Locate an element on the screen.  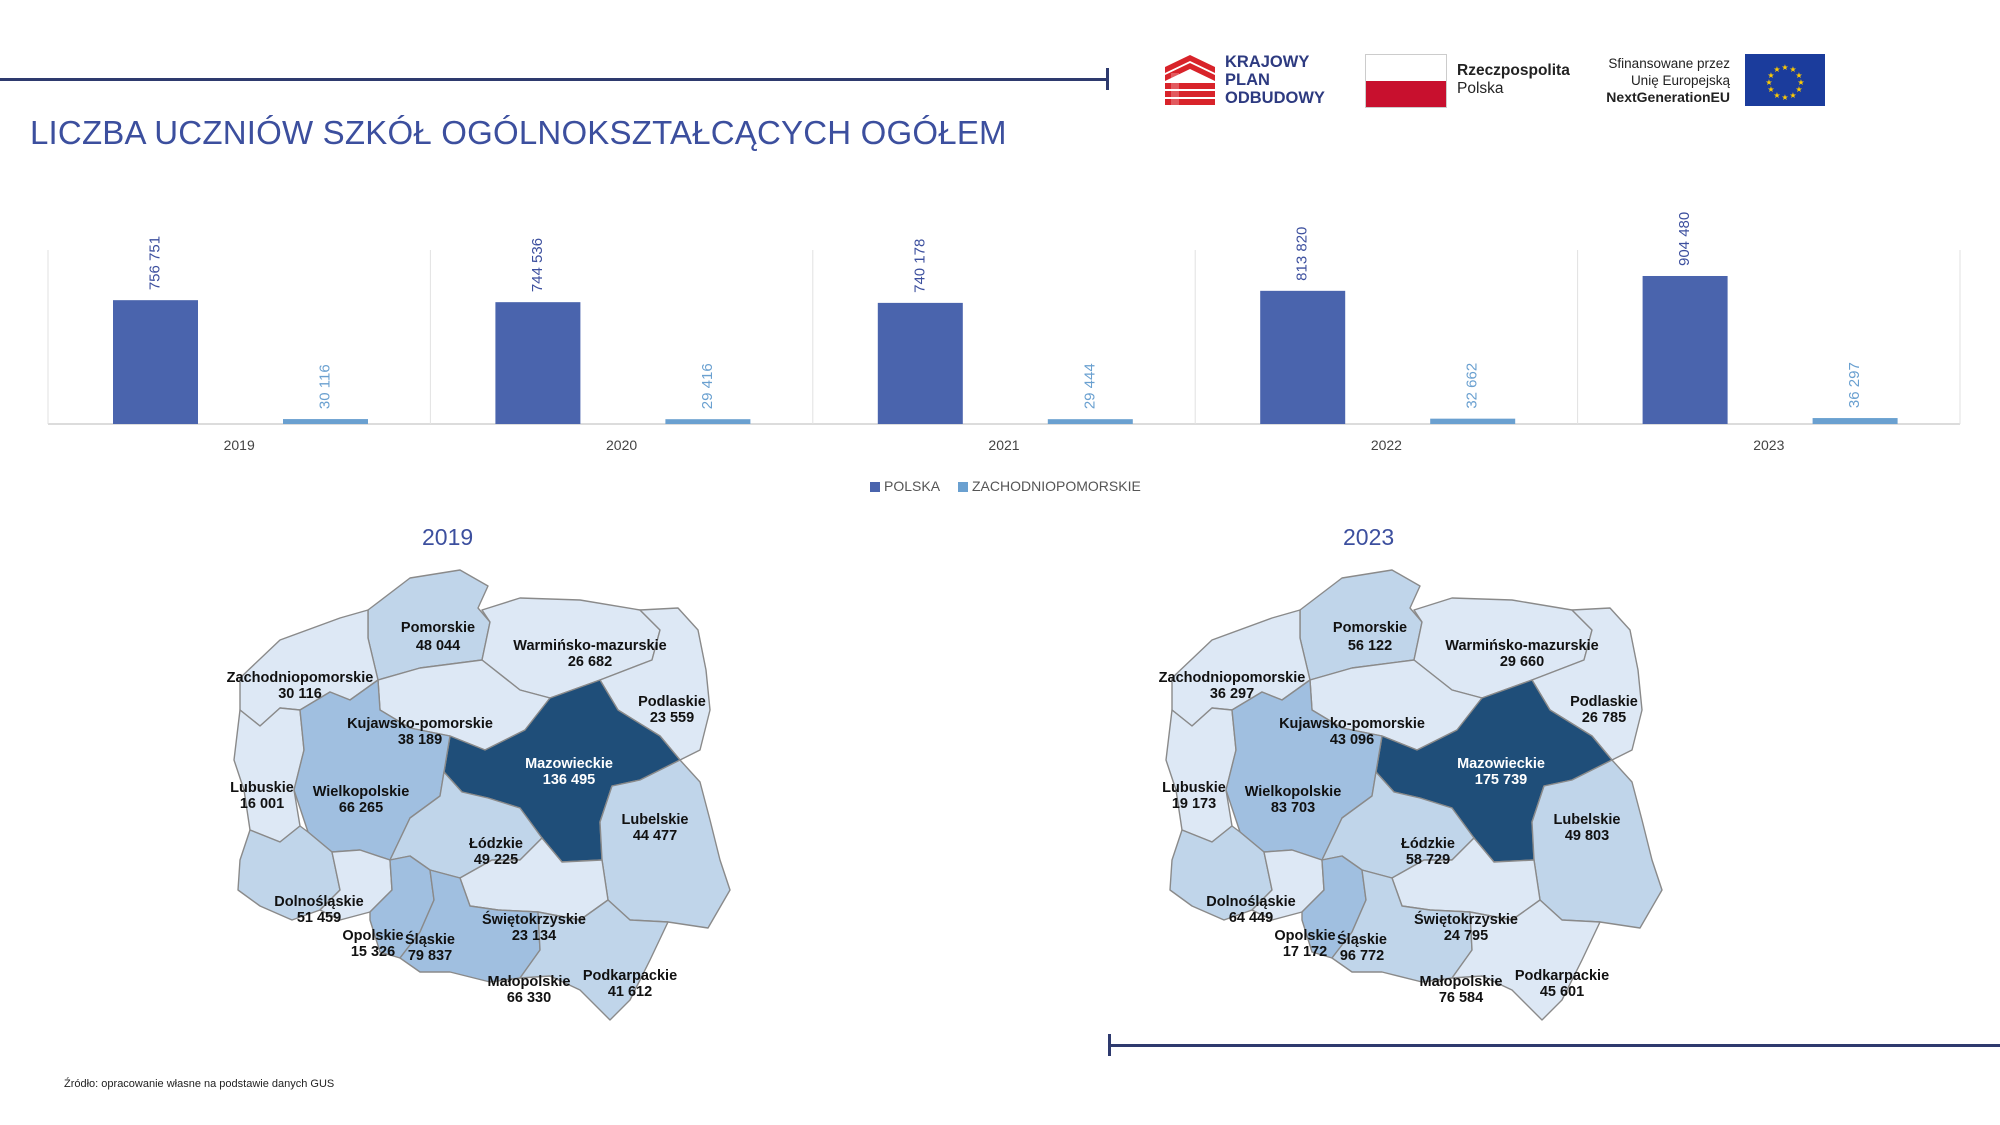
data-label-zachodniopomorskie-2020: 29 416 is located at coordinates (707, 386).